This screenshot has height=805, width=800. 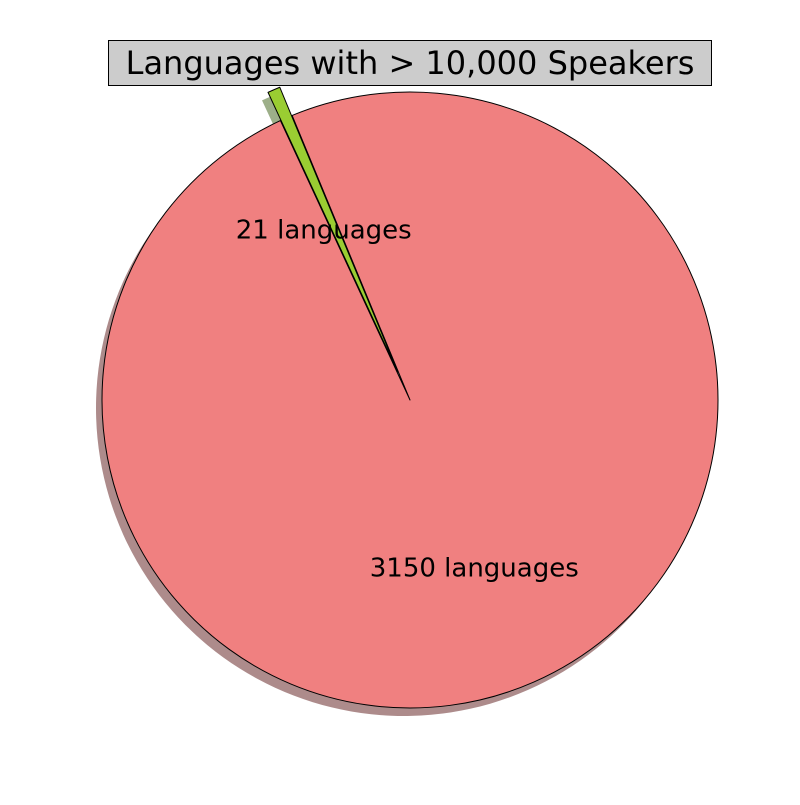 What do you see at coordinates (410, 63) in the screenshot?
I see `chart-title: Languages with > 10,000 Speakers` at bounding box center [410, 63].